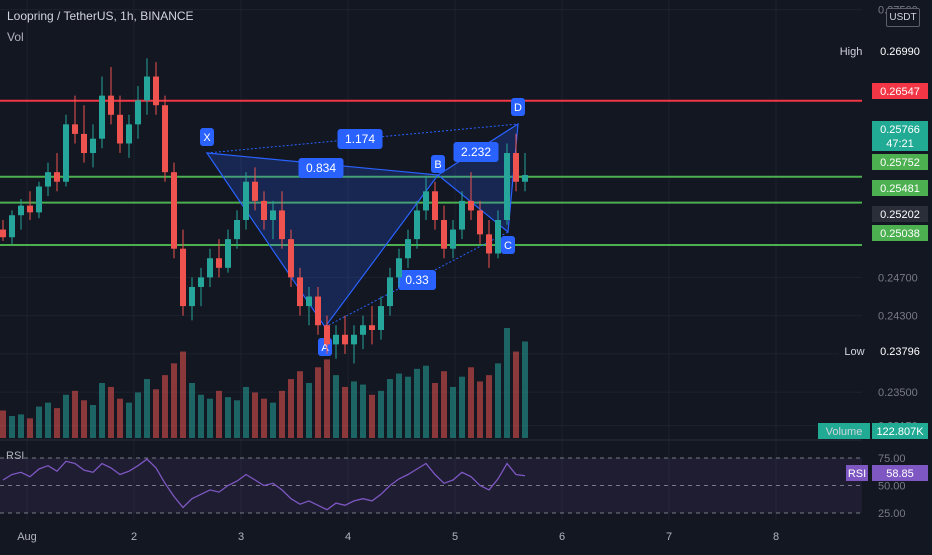  I want to click on x-axis-label: 4, so click(348, 537).